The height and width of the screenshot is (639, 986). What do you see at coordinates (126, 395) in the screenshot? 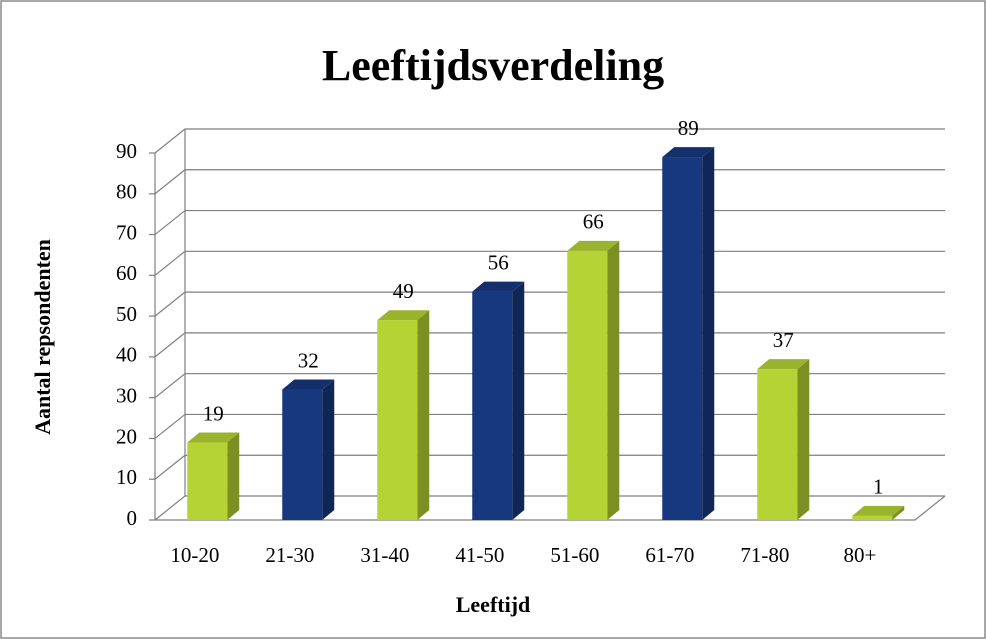
I see `y-tick-label: 30` at bounding box center [126, 395].